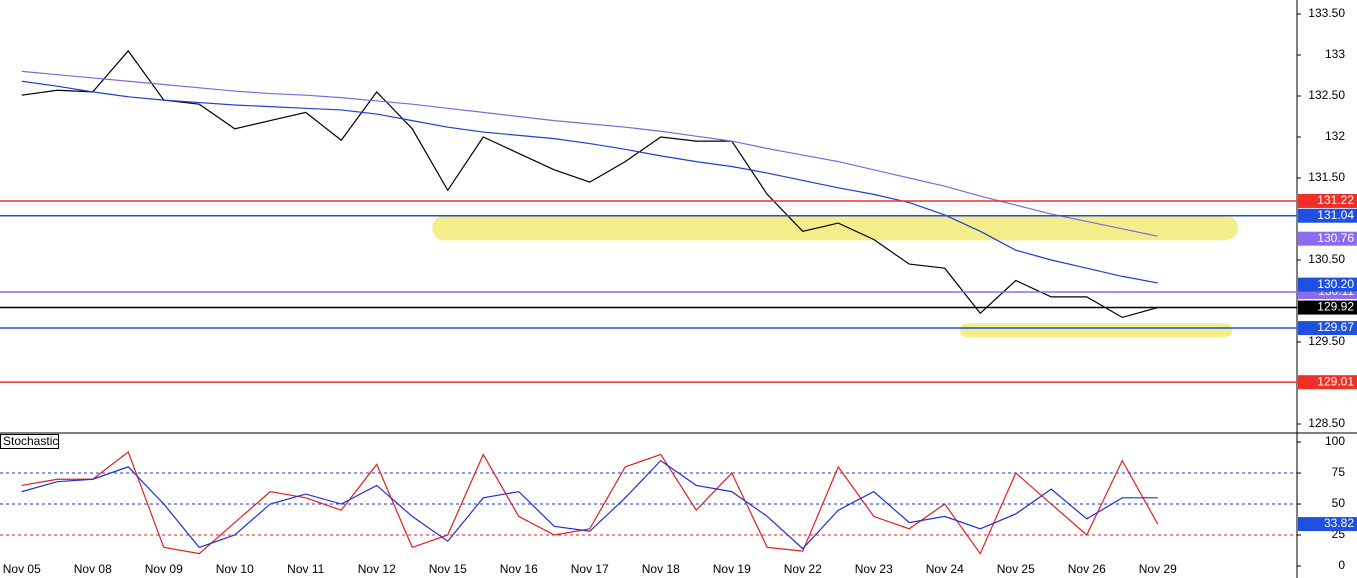  Describe the element at coordinates (1341, 565) in the screenshot. I see `y-tick-label: 0` at that location.